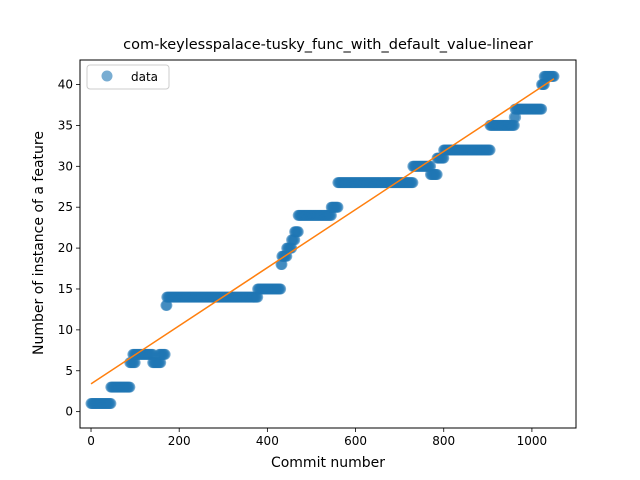 This screenshot has width=640, height=480. Describe the element at coordinates (65, 330) in the screenshot. I see `y-tick-label: 10` at that location.